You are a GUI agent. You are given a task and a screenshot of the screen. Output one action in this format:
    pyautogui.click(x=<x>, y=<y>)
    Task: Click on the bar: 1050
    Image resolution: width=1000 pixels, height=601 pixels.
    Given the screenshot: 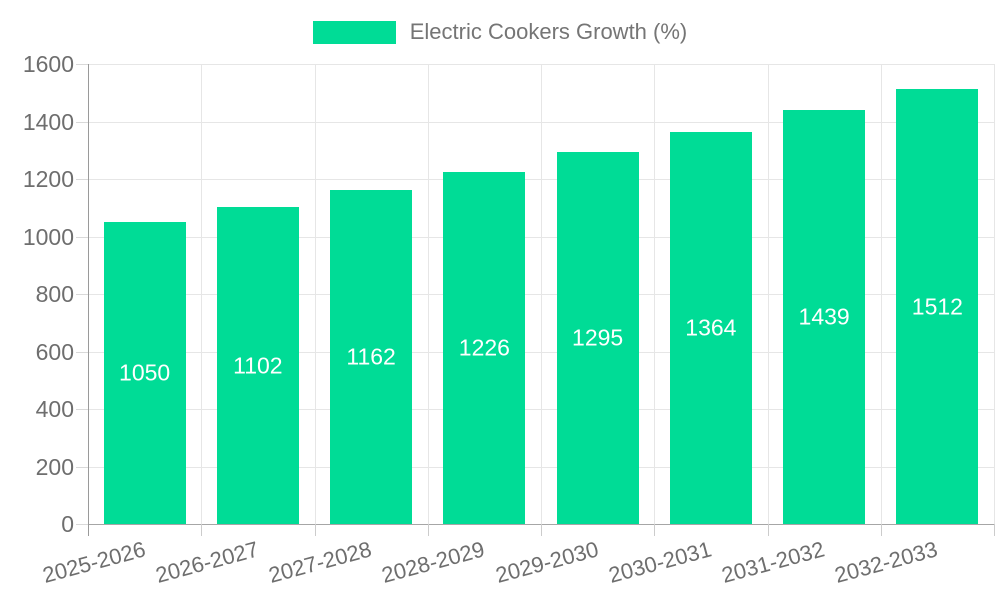 What is the action you would take?
    pyautogui.click(x=144, y=373)
    